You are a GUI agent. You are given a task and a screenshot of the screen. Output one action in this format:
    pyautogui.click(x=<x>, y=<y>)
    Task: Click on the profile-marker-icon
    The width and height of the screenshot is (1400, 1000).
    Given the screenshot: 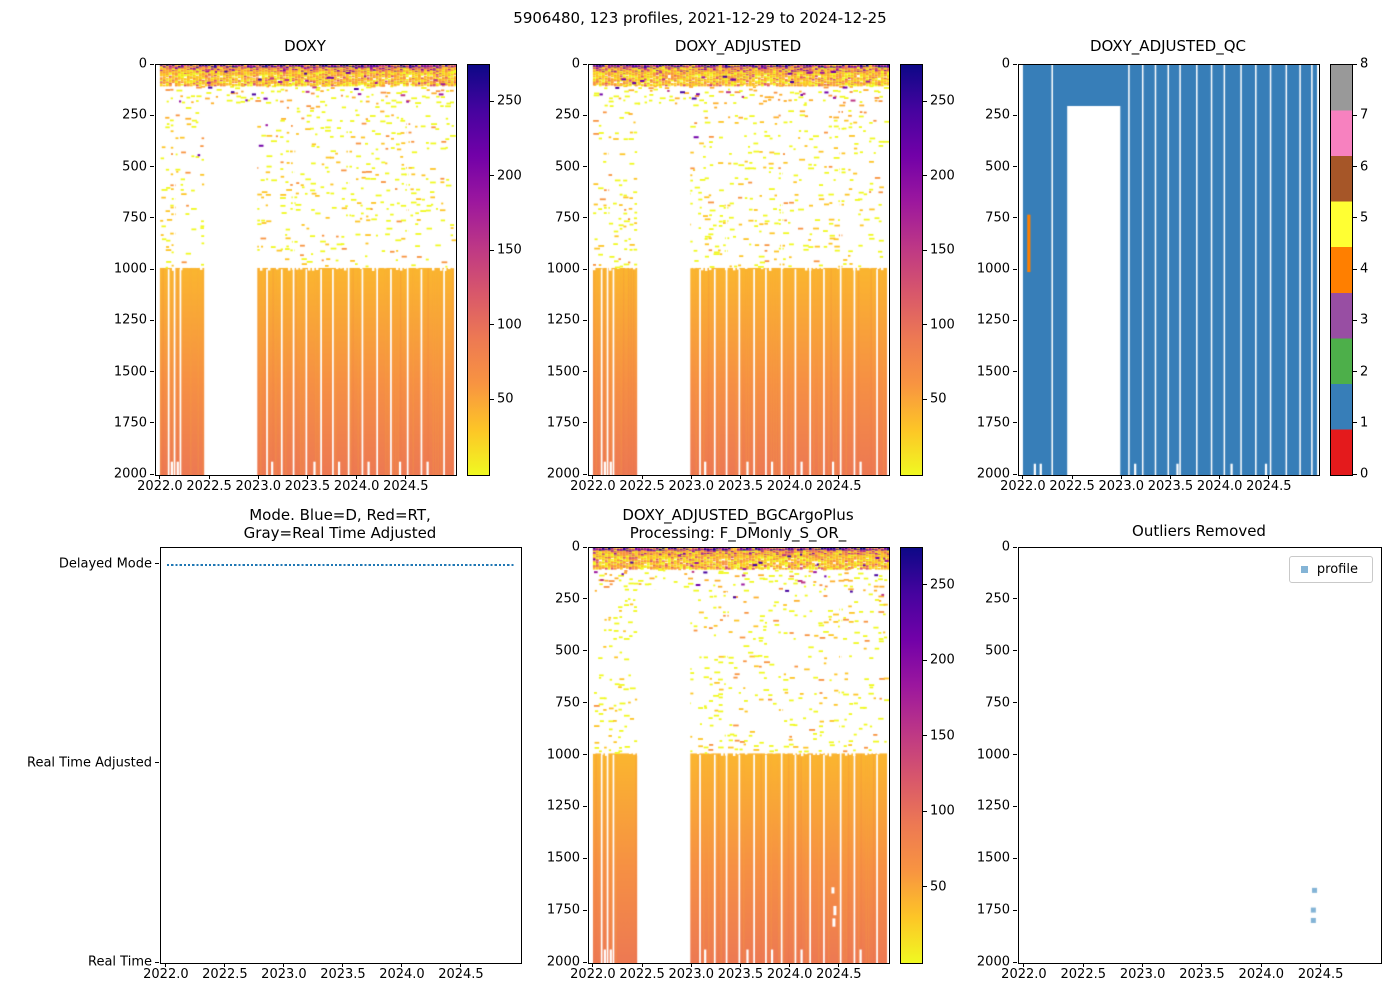 What is the action you would take?
    pyautogui.click(x=1304, y=569)
    